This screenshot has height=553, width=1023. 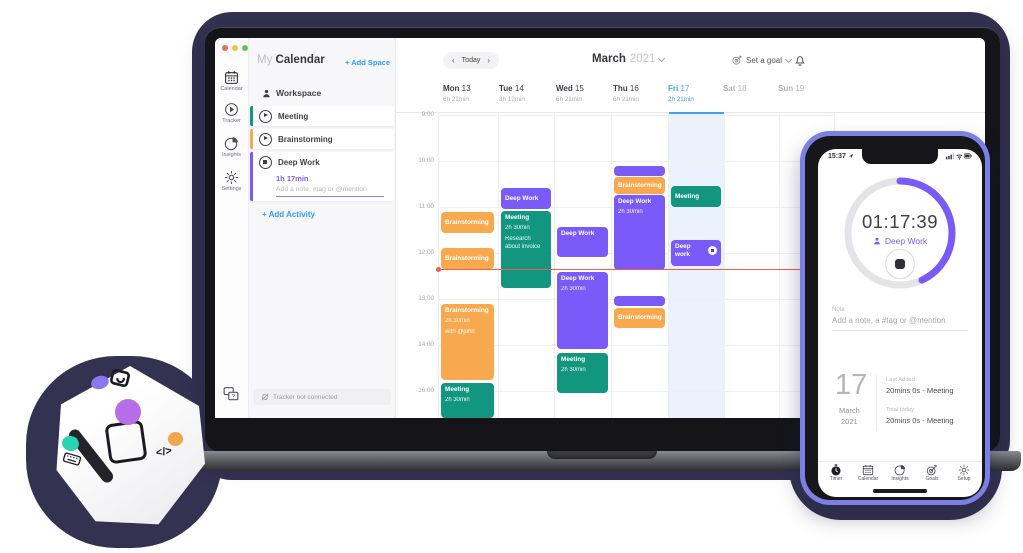 I want to click on day-total: 6h 21min, so click(x=569, y=99).